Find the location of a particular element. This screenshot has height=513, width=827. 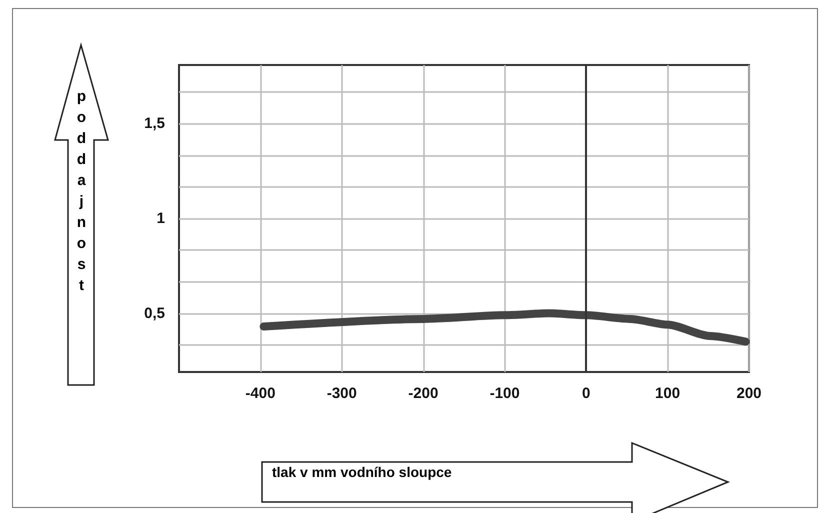

x-tick-label: -100 is located at coordinates (505, 393).